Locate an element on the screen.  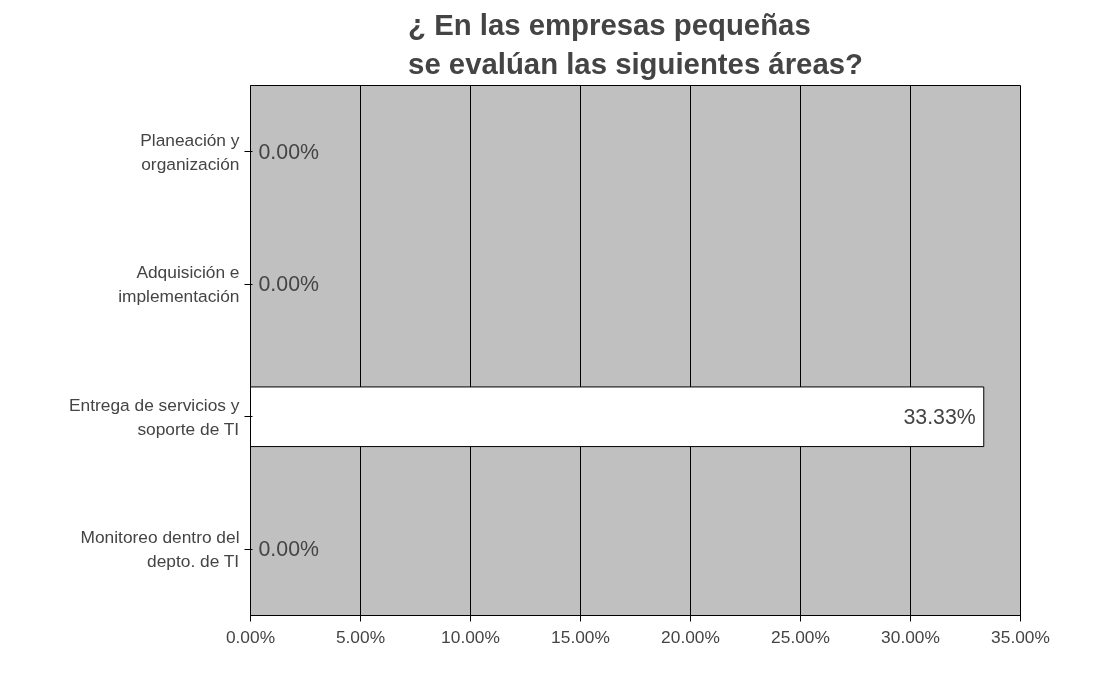
x-tick-label: 0.00% is located at coordinates (250, 636).